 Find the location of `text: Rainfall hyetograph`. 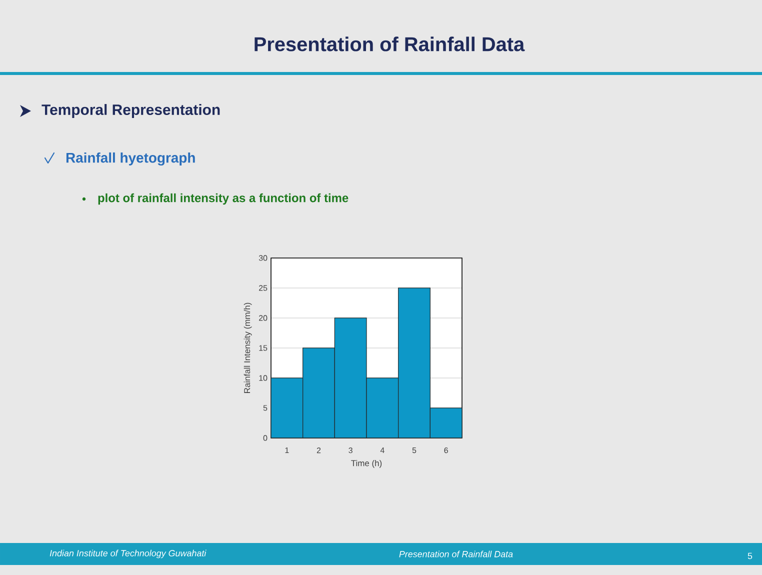

text: Rainfall hyetograph is located at coordinates (130, 159).